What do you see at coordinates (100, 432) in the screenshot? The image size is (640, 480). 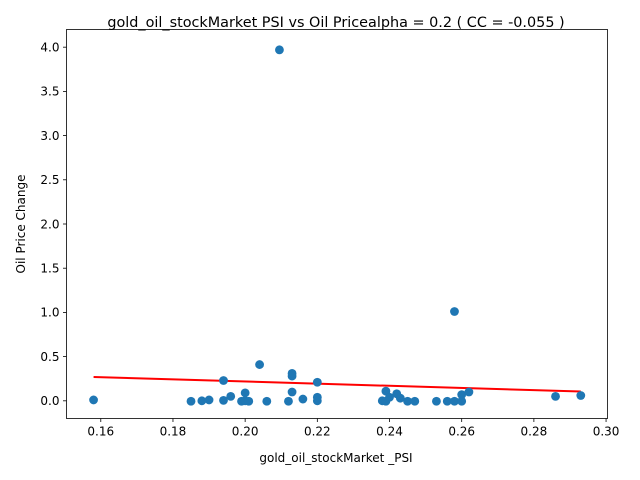 I see `x-tick-label: 0.16` at bounding box center [100, 432].